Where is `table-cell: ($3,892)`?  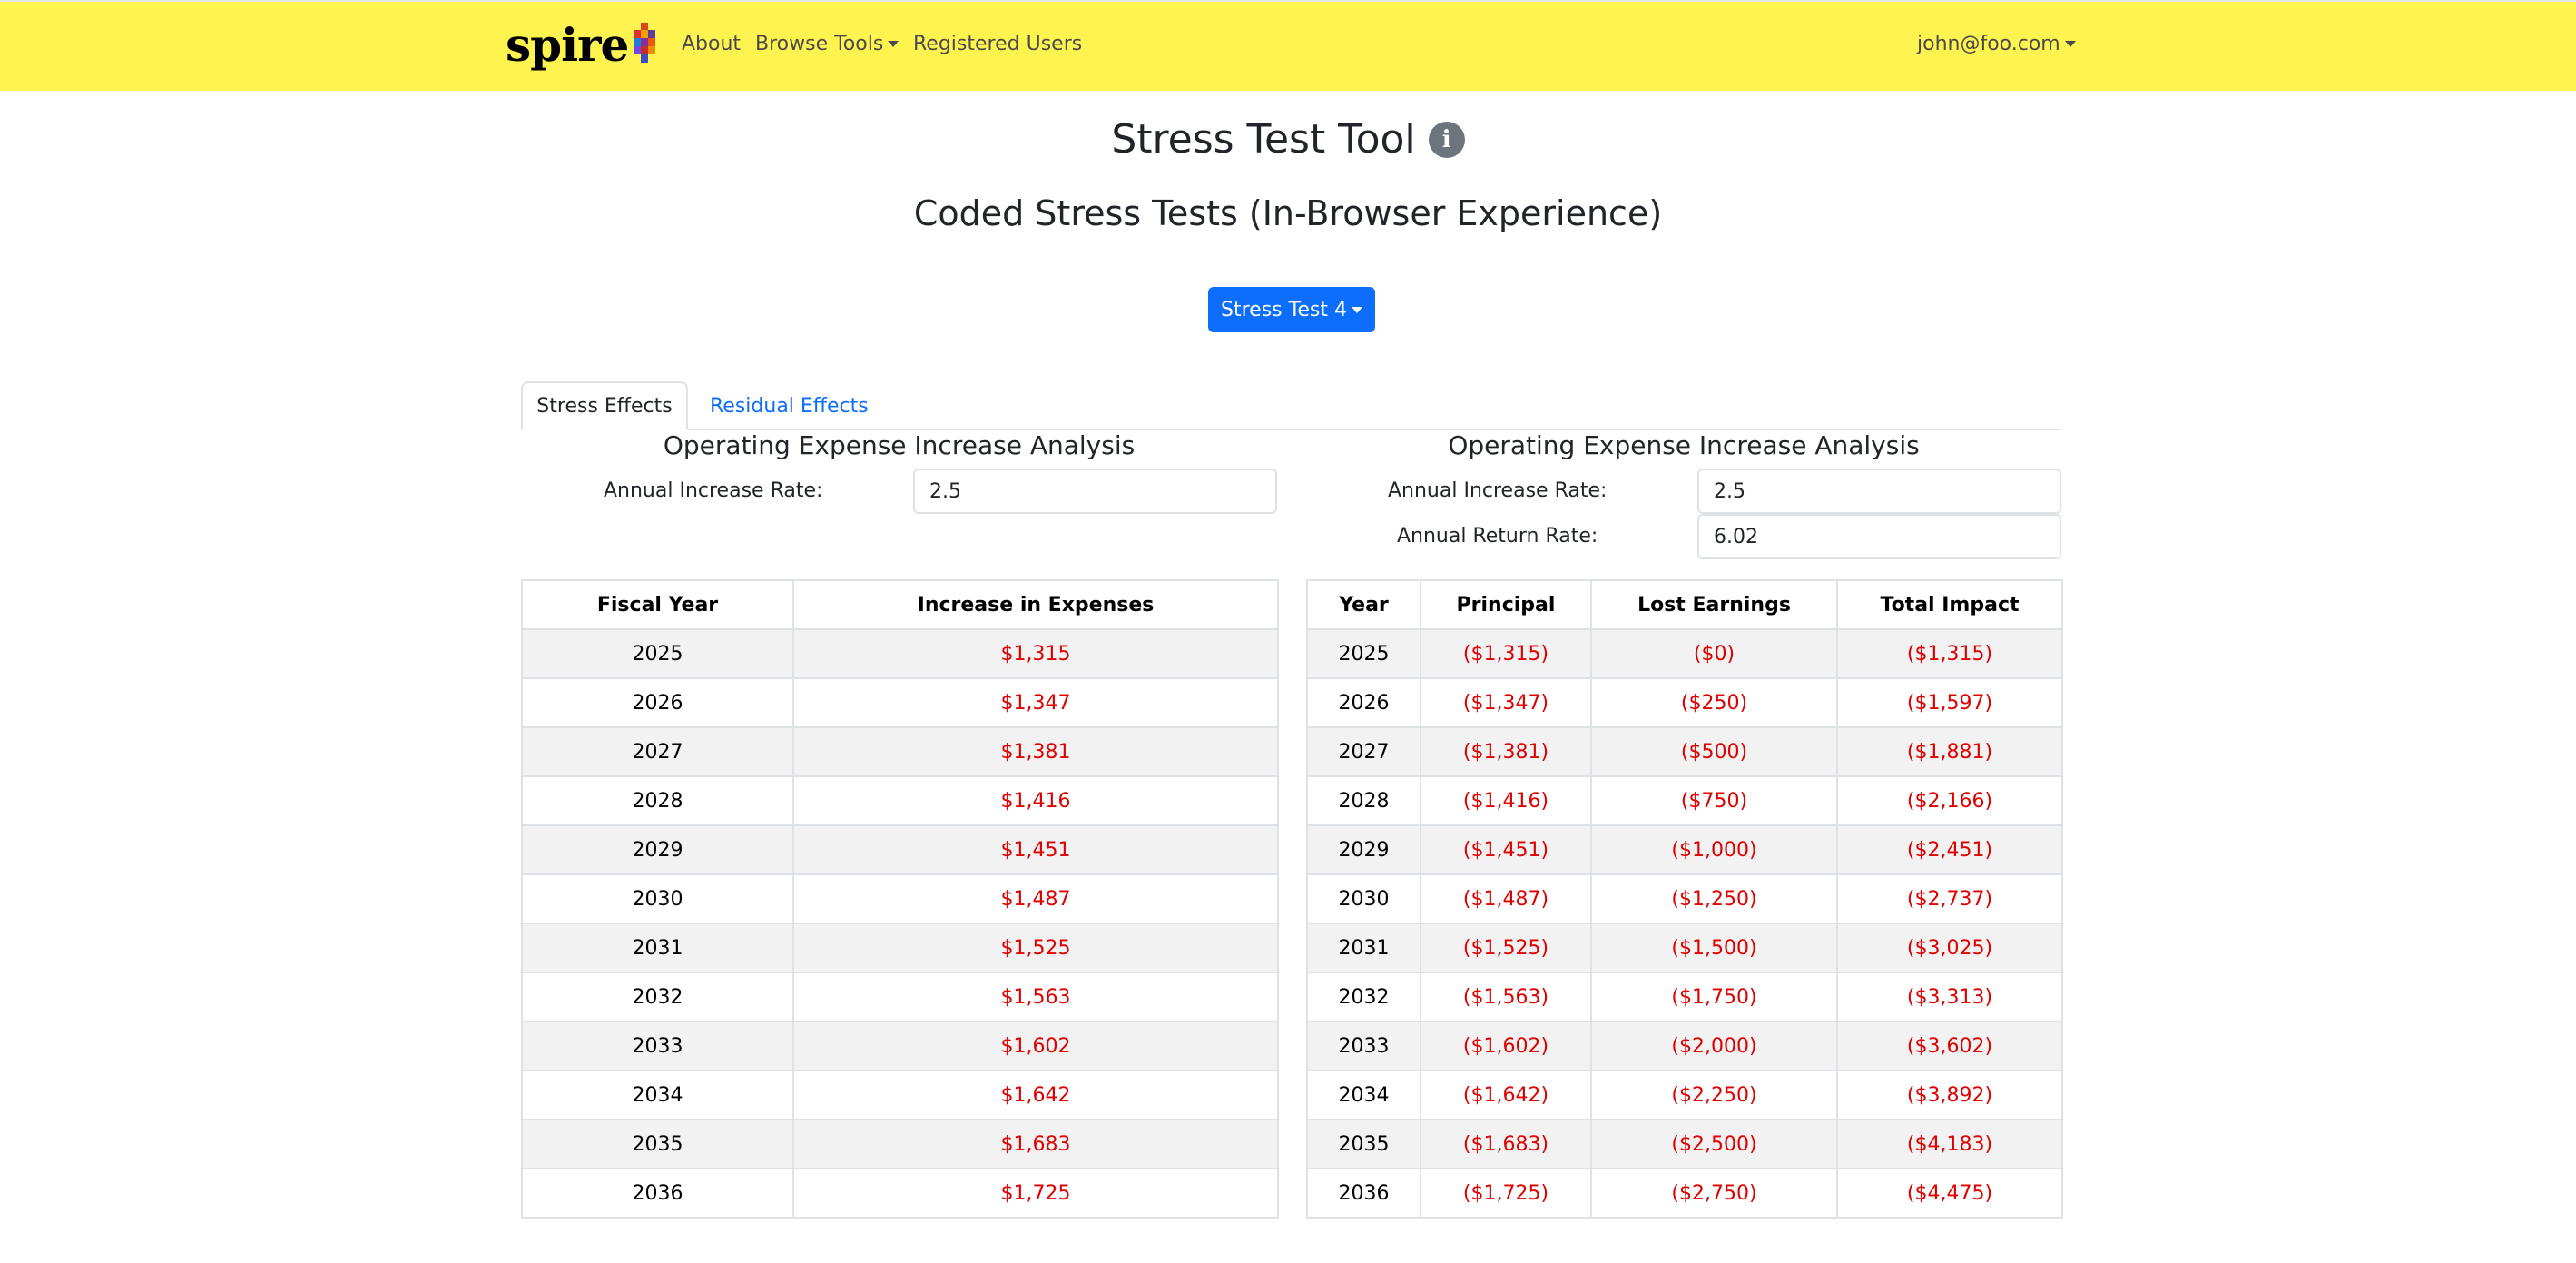 table-cell: ($3,892) is located at coordinates (1949, 1095).